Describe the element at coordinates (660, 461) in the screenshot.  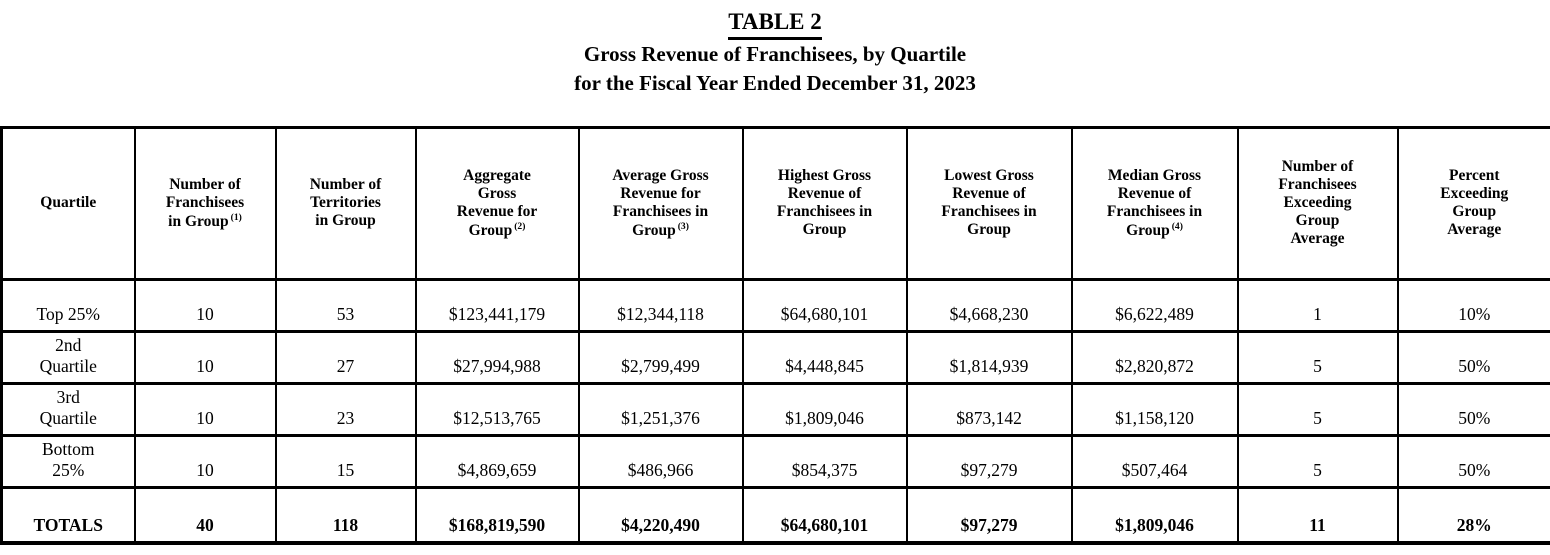
I see `cell-average-revenue: $486,966` at that location.